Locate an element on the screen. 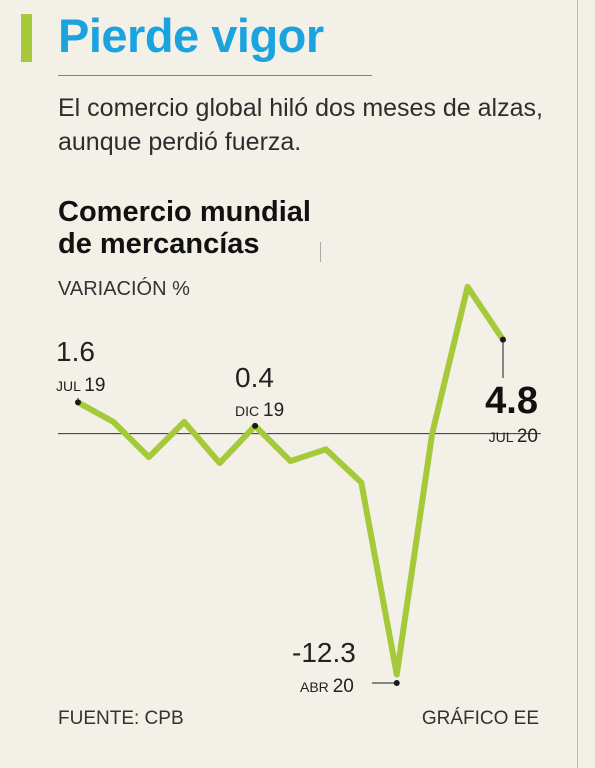  accent-bar is located at coordinates (26, 38).